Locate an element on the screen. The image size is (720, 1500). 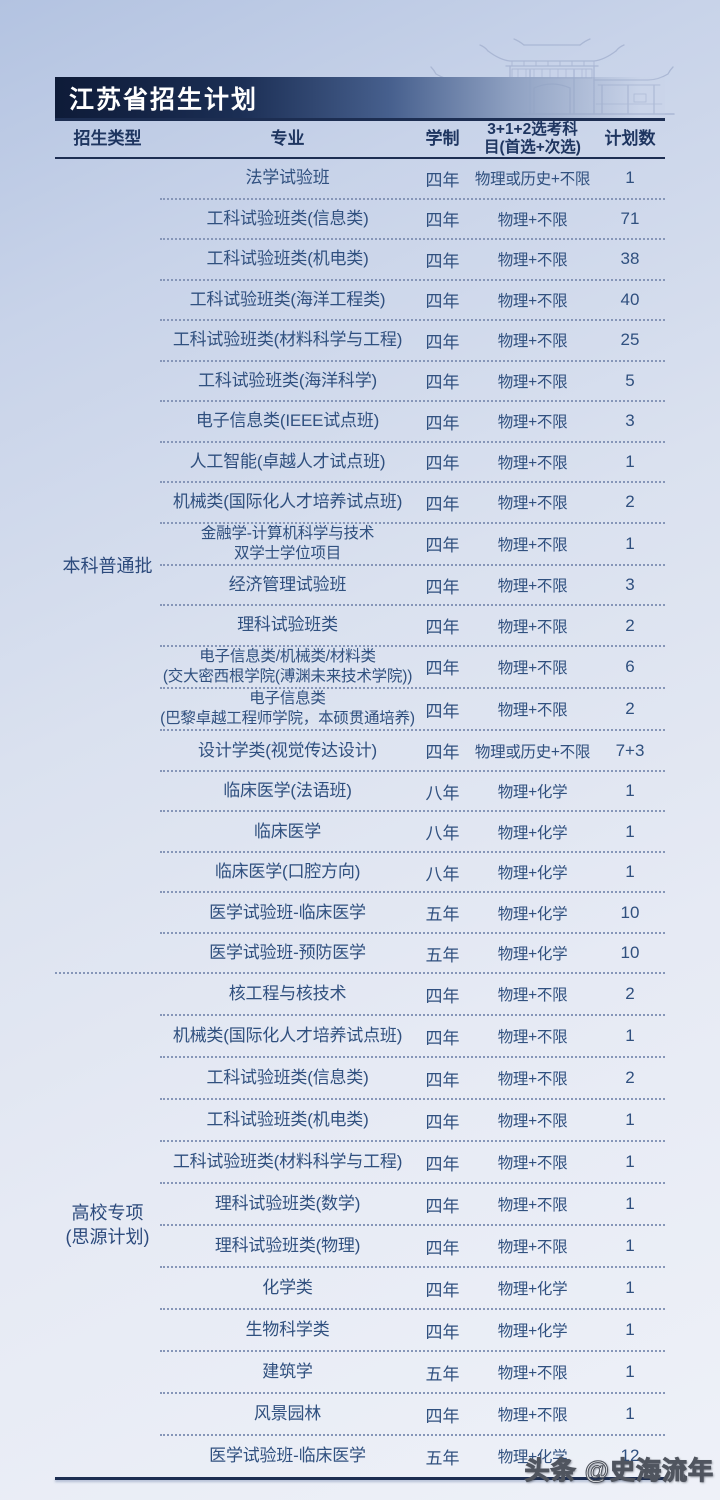
table-row: 临床医学 八年 物理+化学 1 is located at coordinates (412, 832).